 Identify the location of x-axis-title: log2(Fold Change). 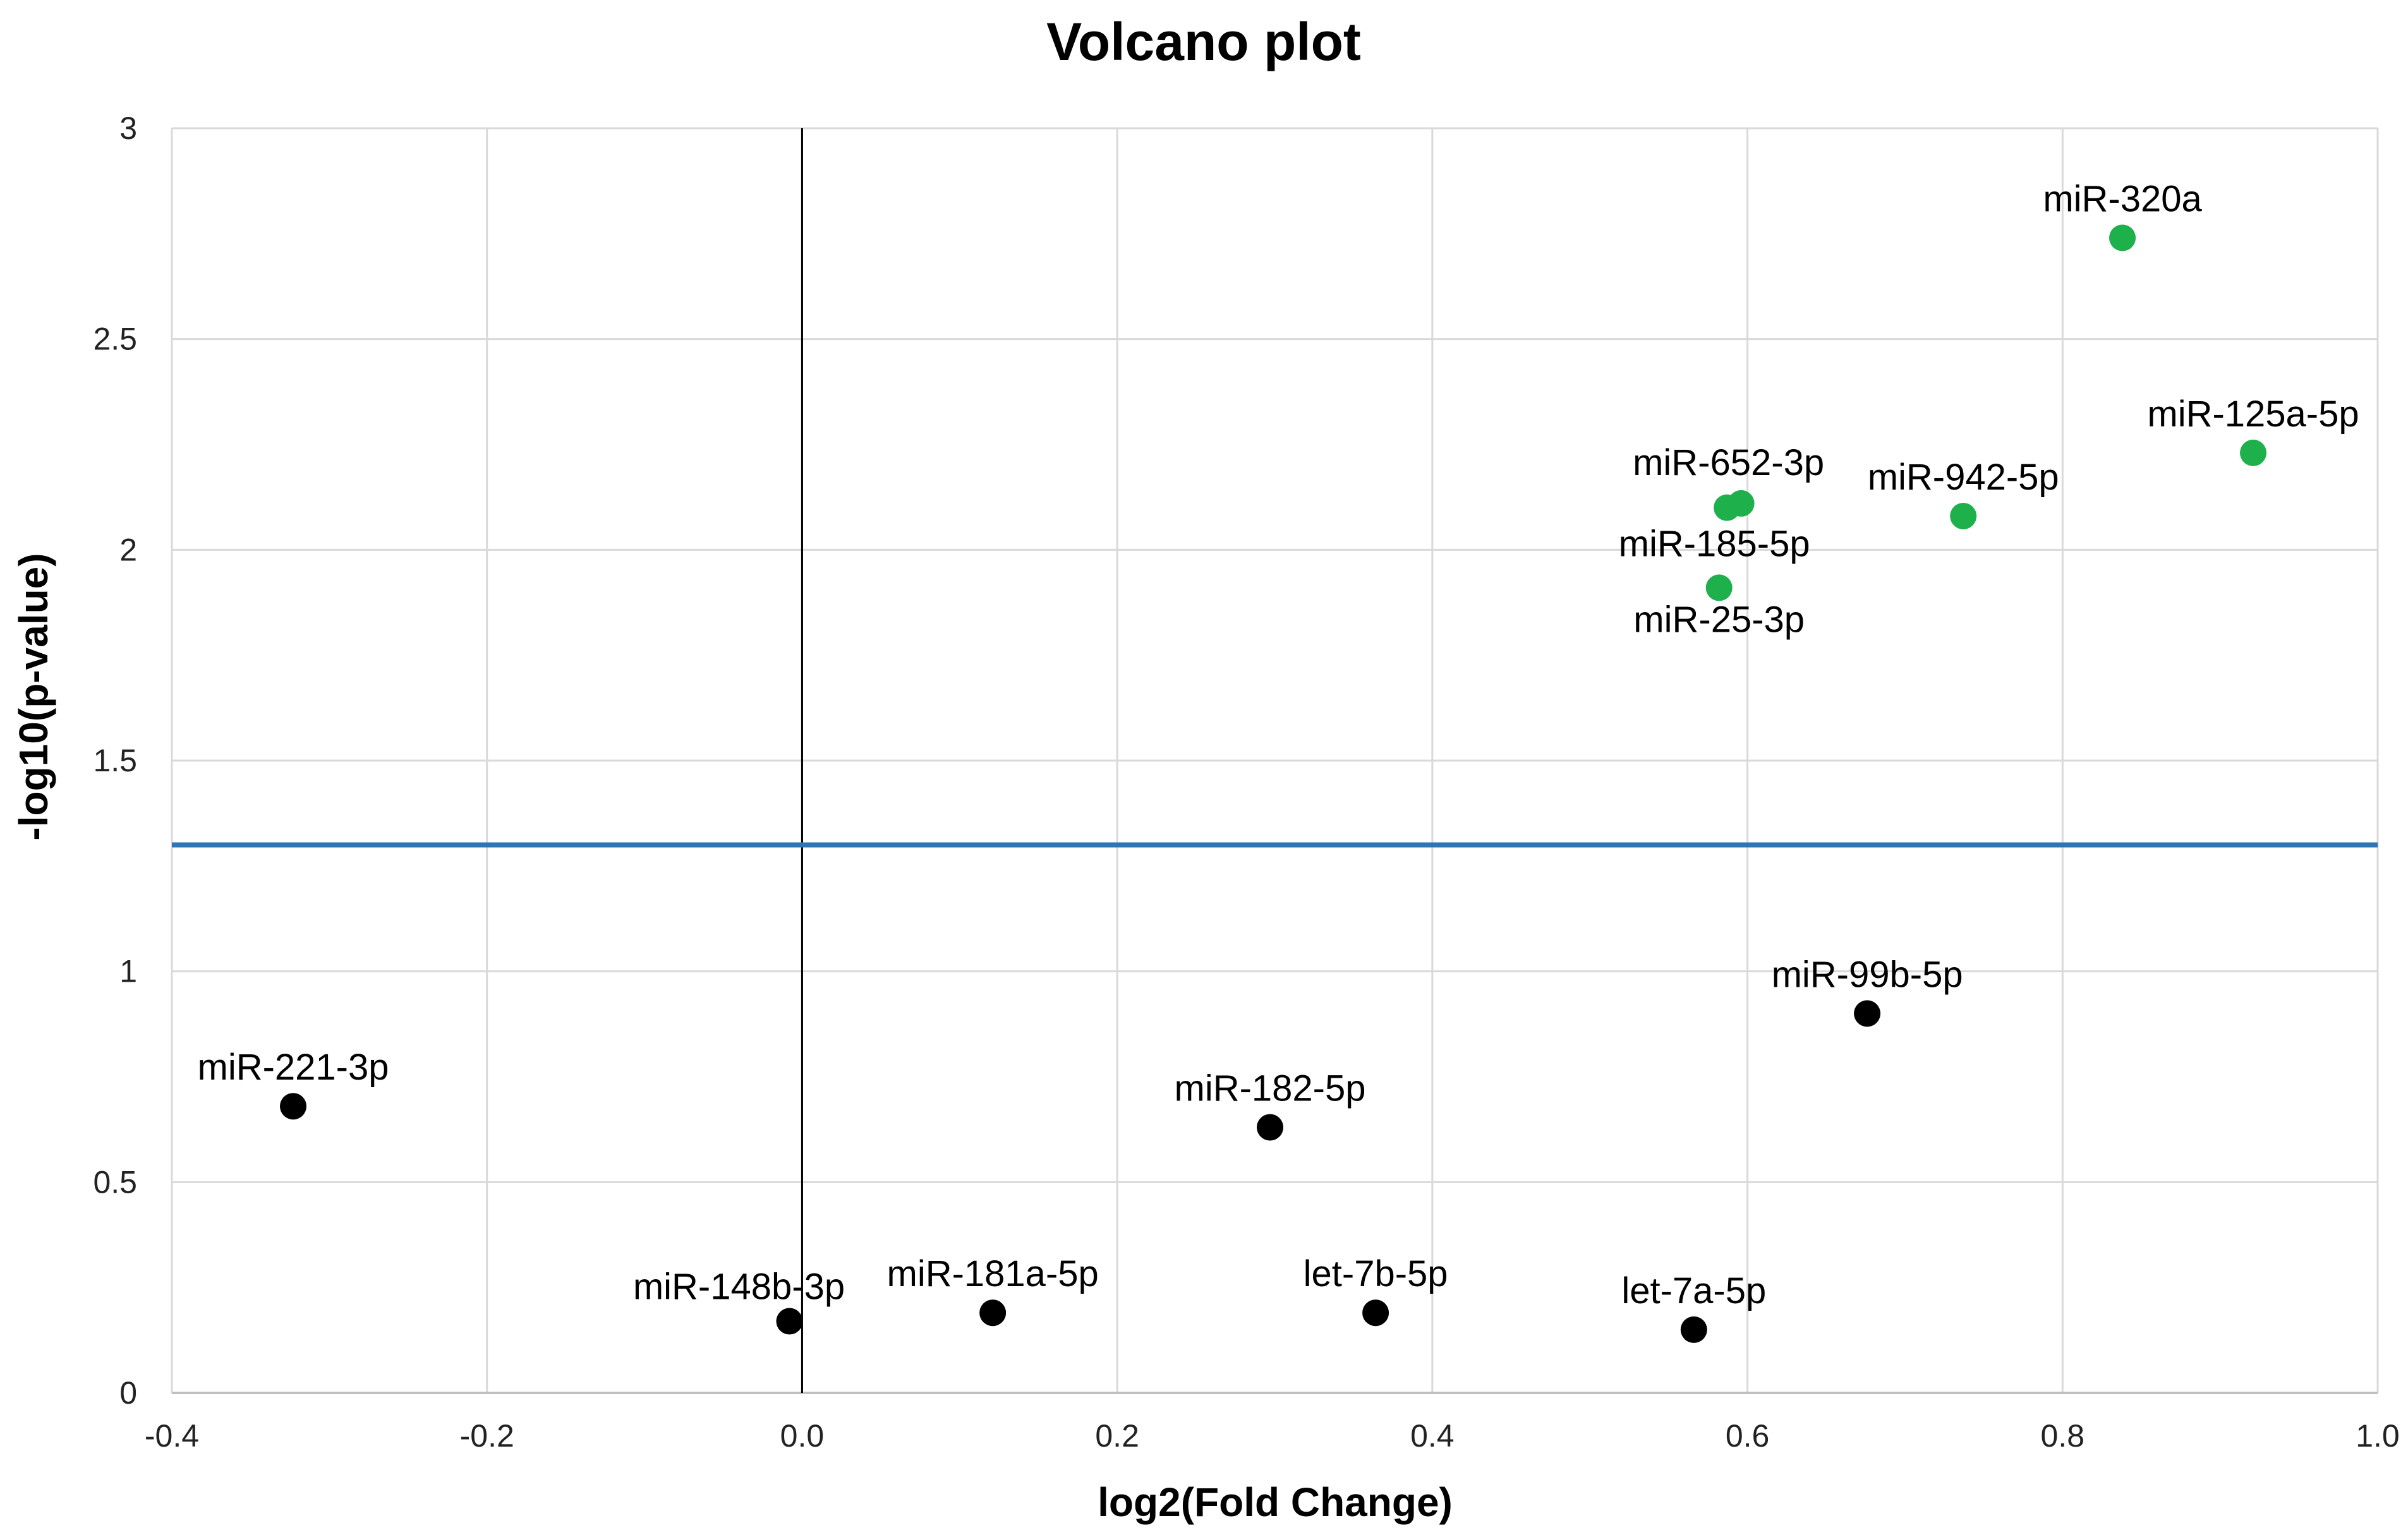
(1276, 1502).